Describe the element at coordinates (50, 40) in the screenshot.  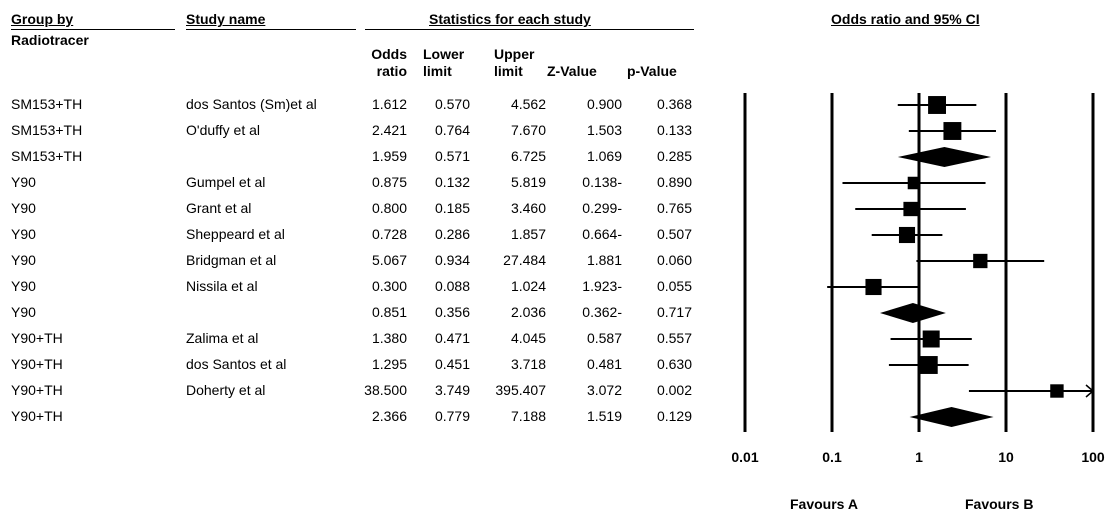
I see `radiotracer-header: Radiotracer` at that location.